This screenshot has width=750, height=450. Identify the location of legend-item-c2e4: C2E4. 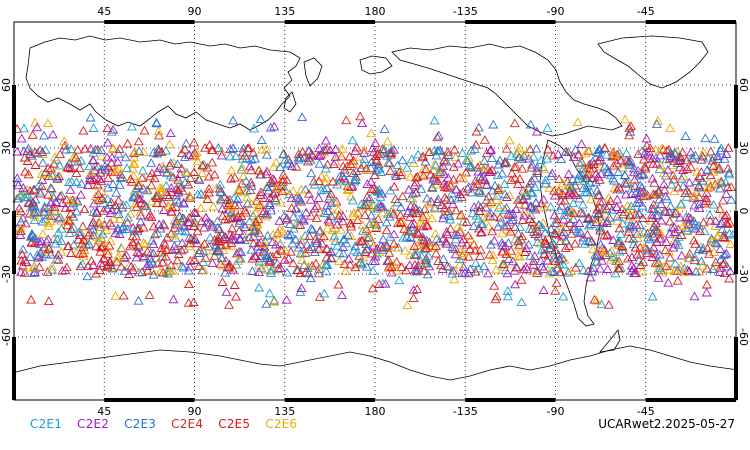
(187, 424).